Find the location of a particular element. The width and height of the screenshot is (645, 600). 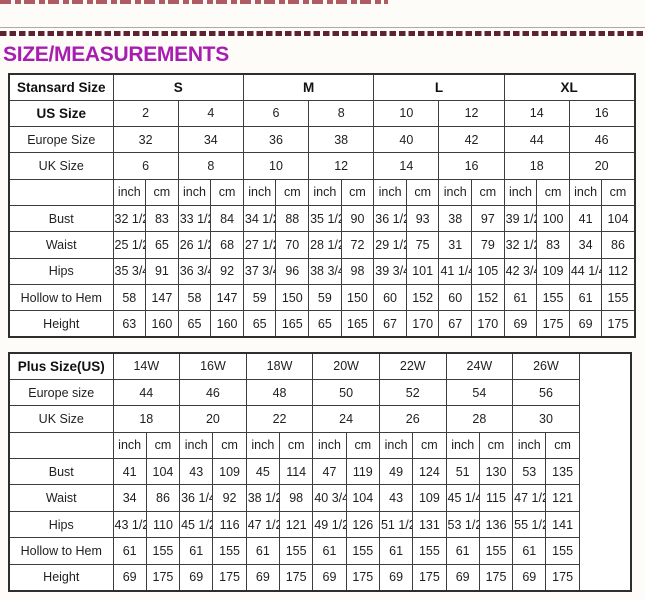

value-cell: 12 is located at coordinates (471, 113).